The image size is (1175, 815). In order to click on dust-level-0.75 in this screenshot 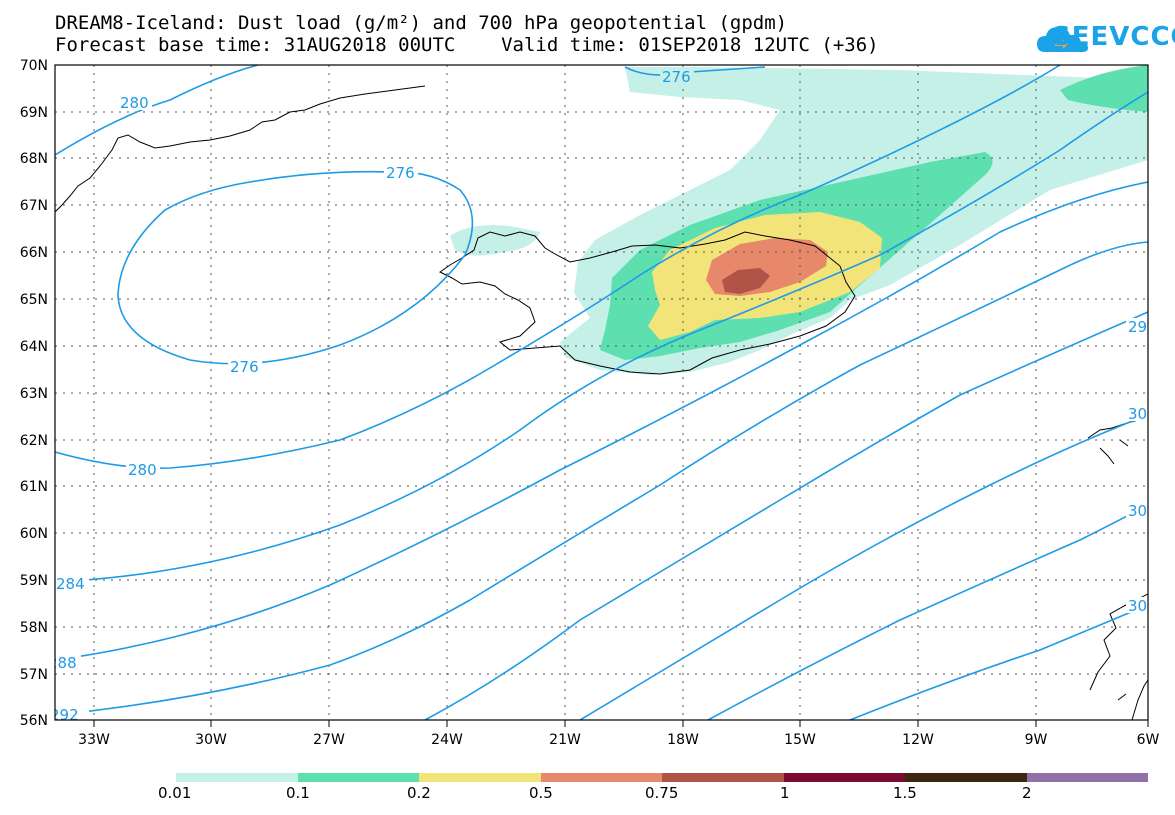, I will do `click(746, 281)`.